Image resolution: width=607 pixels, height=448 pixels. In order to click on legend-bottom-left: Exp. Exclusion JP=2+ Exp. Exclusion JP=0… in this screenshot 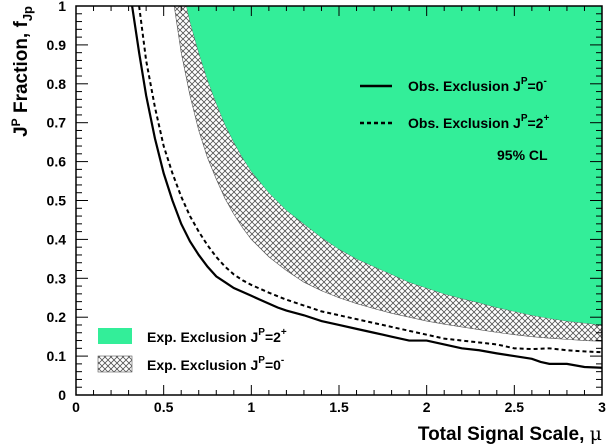, I will do `click(192, 350)`.